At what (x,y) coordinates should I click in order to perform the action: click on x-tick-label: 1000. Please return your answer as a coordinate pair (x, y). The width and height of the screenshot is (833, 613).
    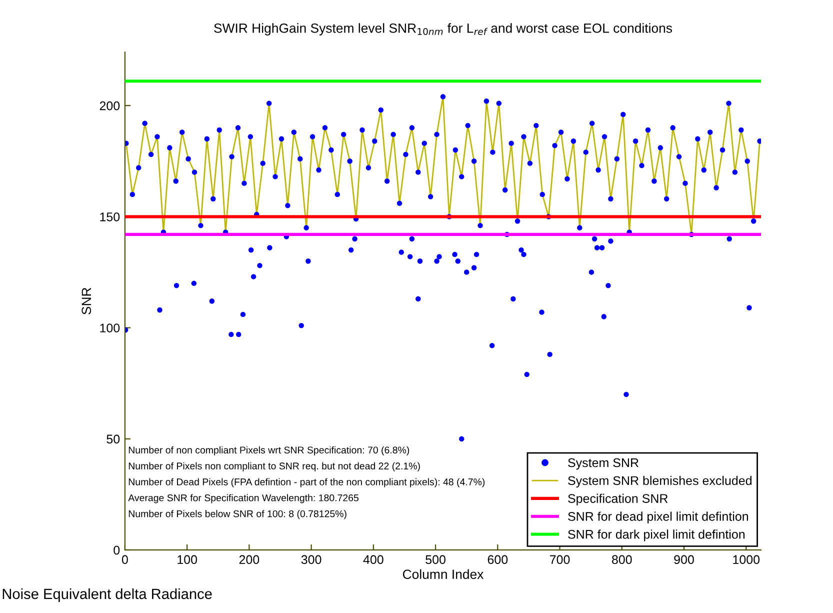
    Looking at the image, I should click on (746, 559).